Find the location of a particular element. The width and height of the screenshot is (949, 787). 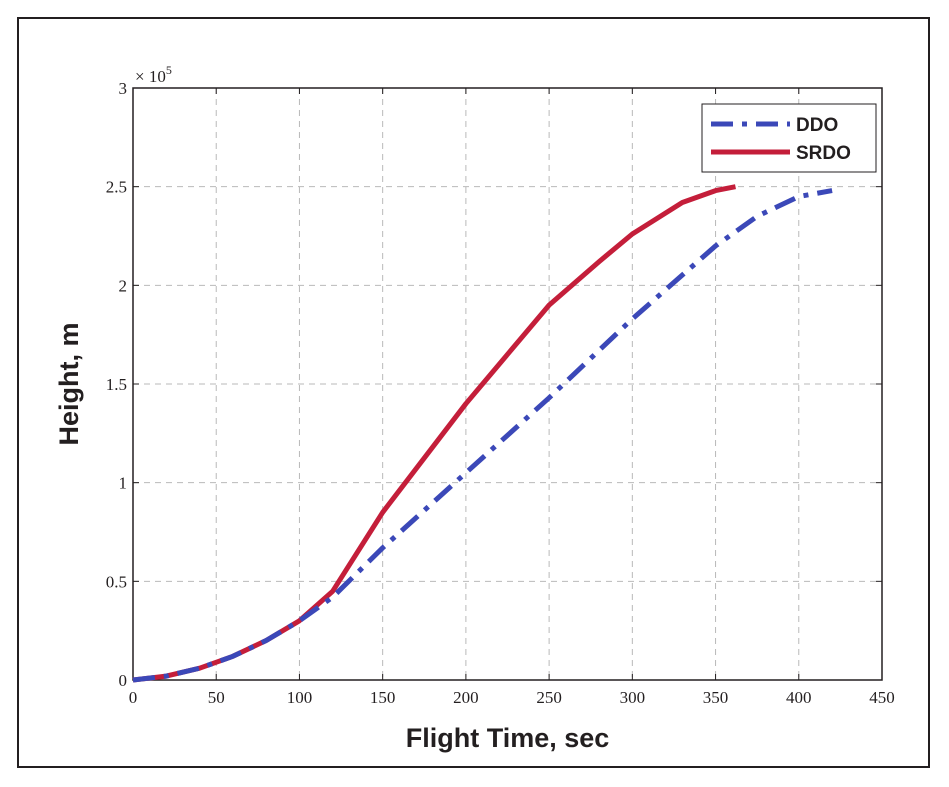

x-tick-label: 300 is located at coordinates (633, 697).